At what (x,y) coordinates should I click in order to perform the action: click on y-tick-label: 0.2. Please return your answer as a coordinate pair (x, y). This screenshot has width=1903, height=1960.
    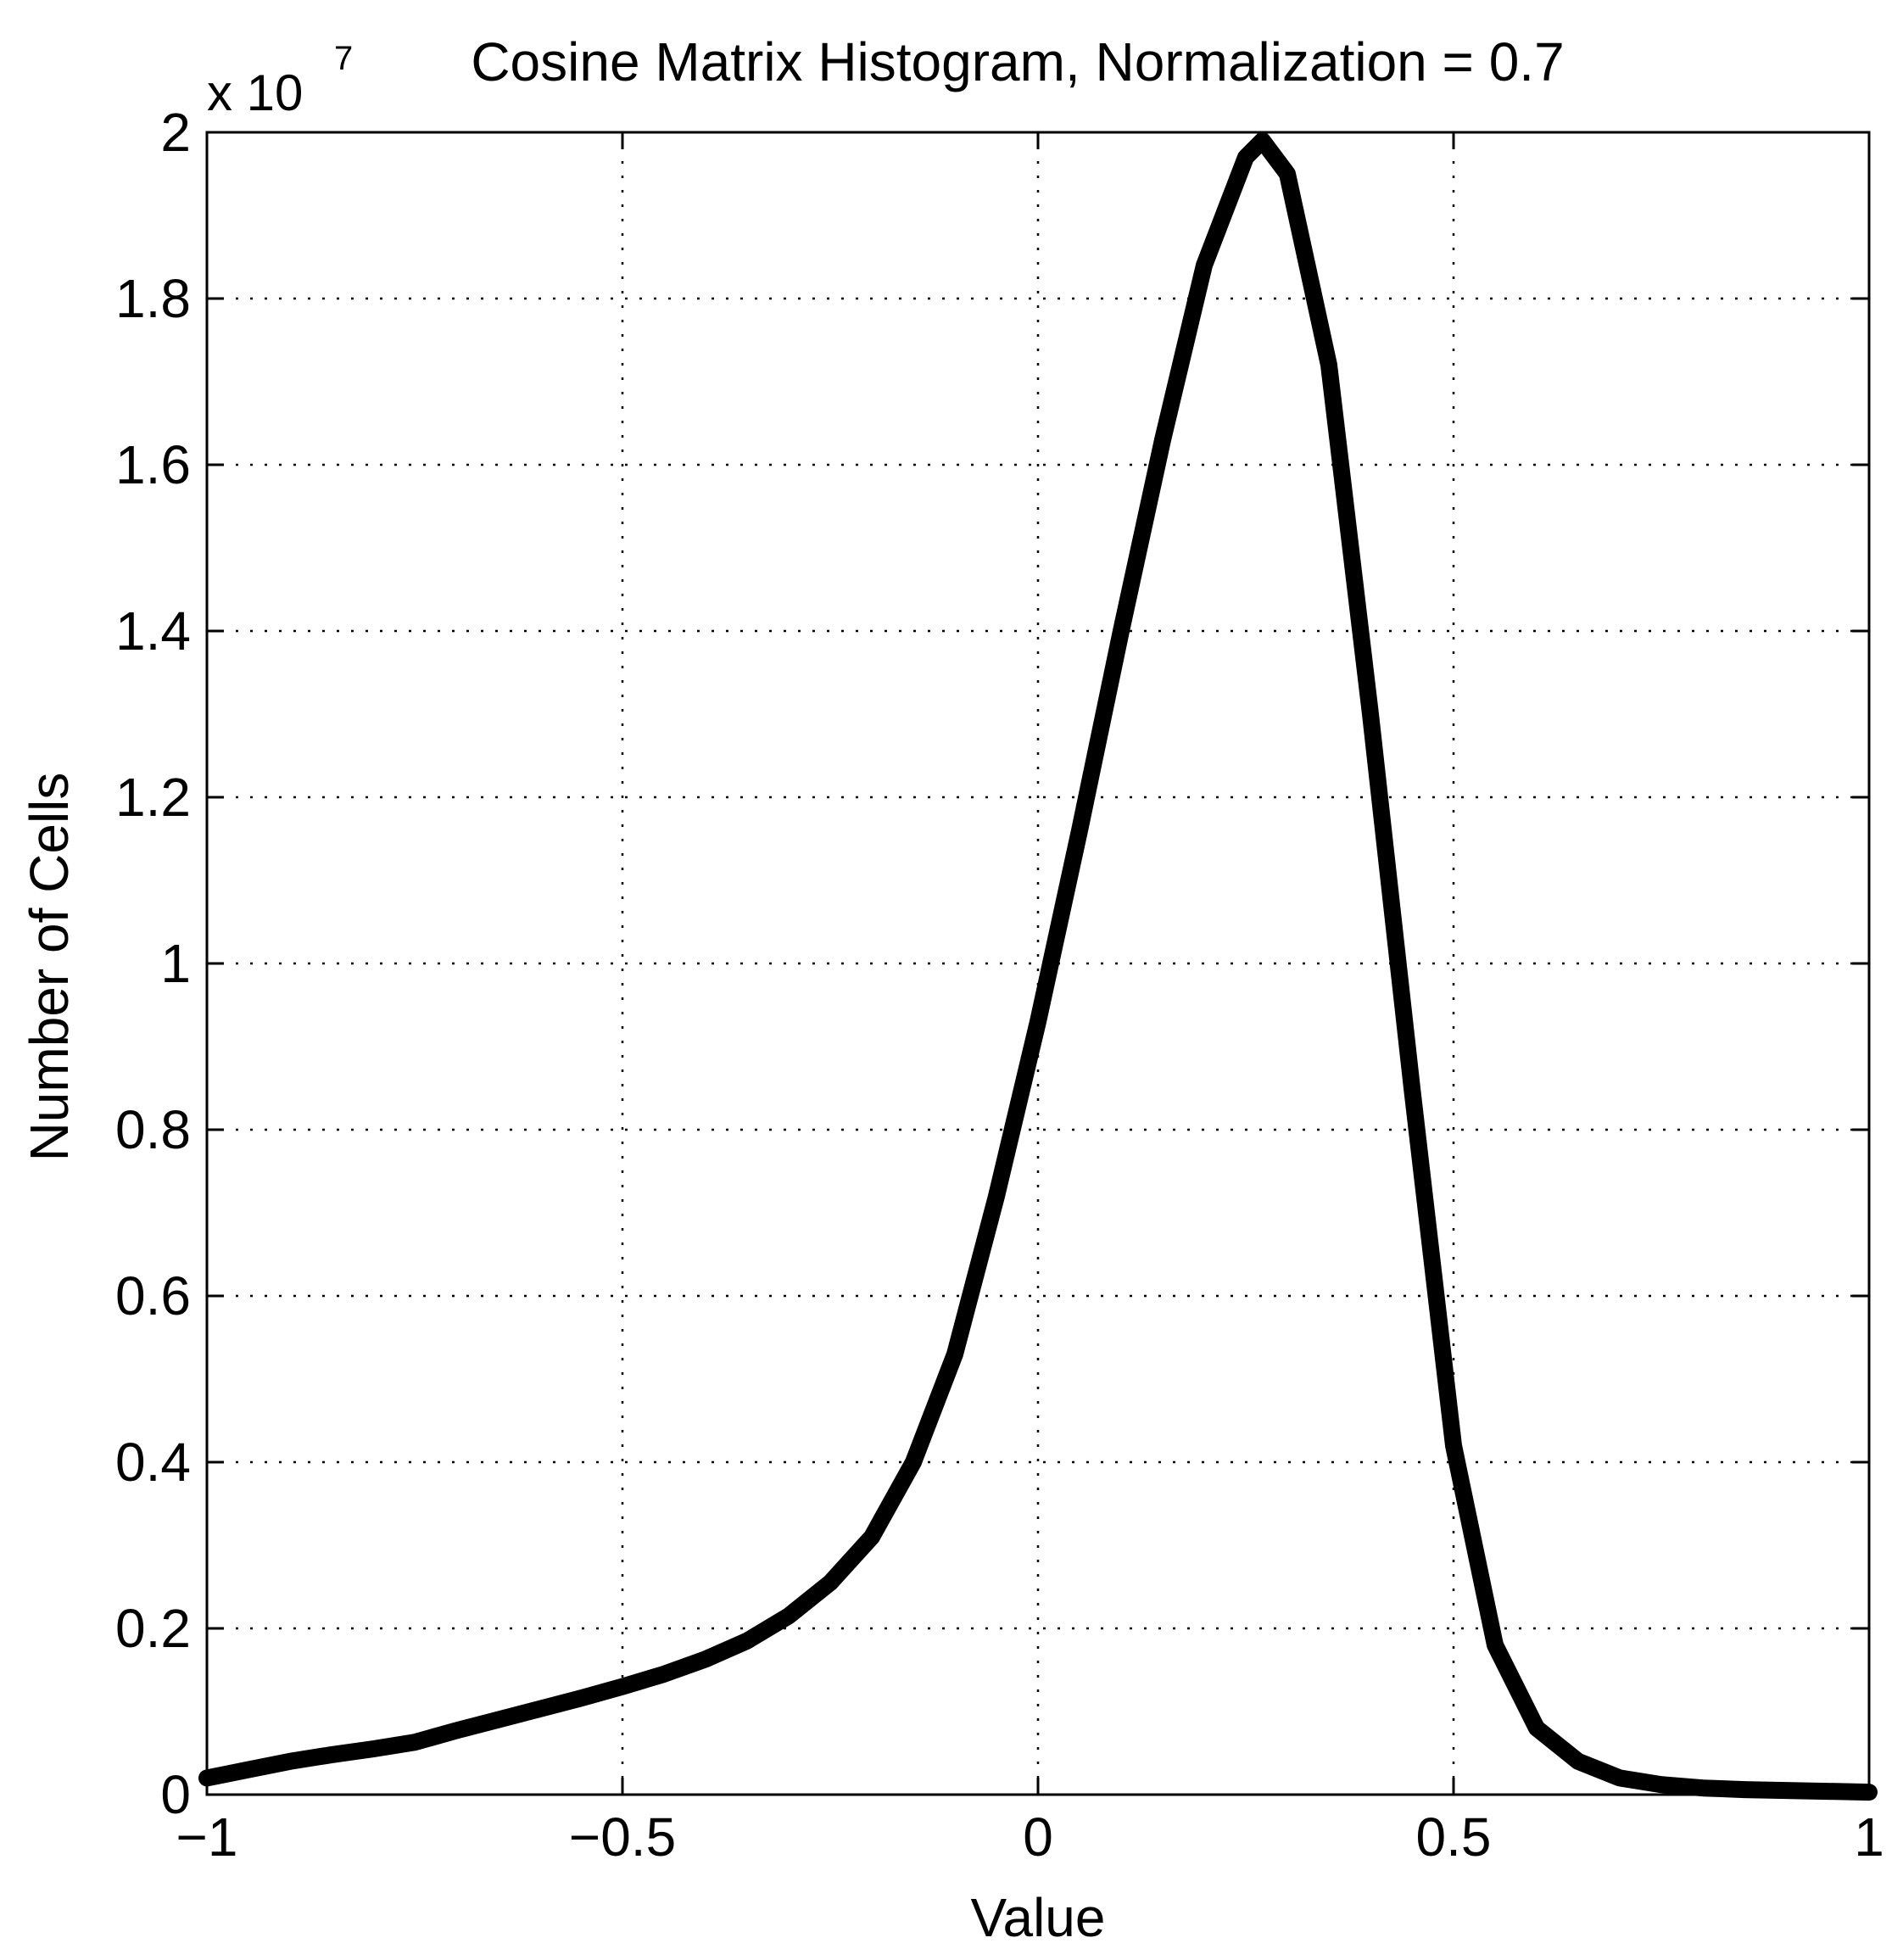
    Looking at the image, I should click on (153, 1628).